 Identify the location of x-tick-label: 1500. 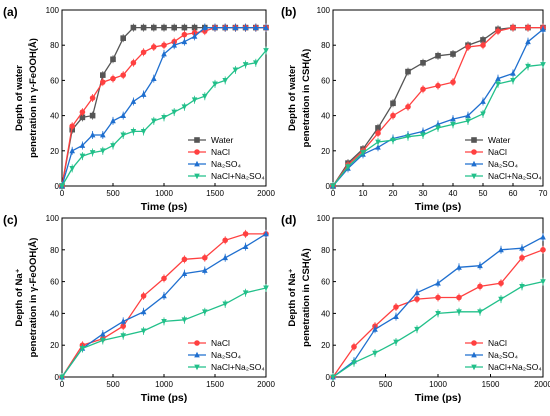
(491, 384).